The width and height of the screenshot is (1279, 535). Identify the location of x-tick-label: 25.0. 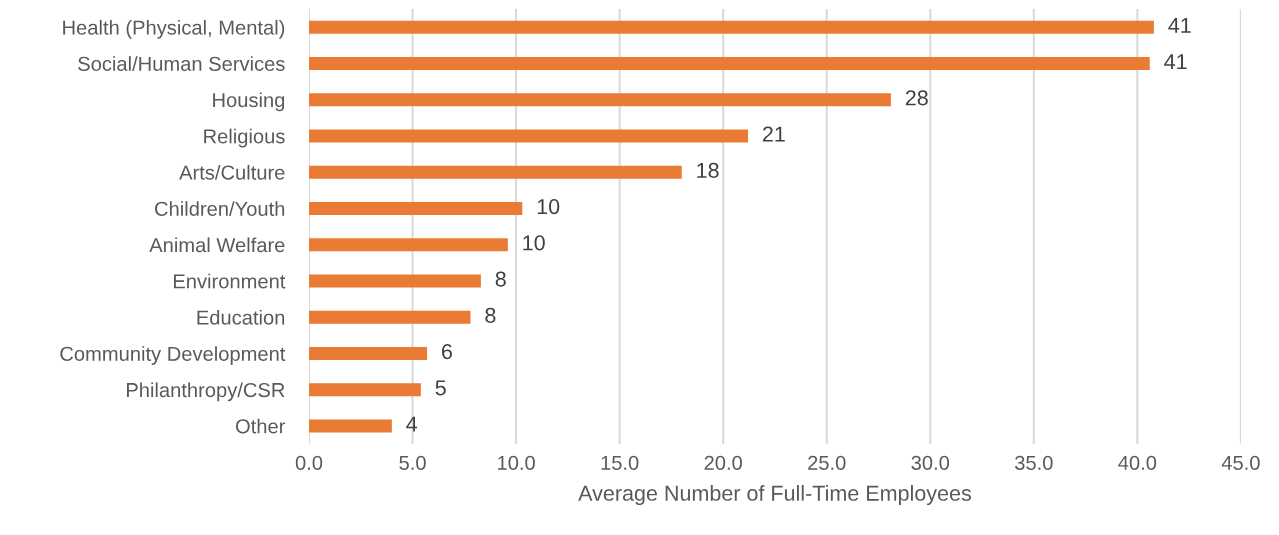
(827, 462).